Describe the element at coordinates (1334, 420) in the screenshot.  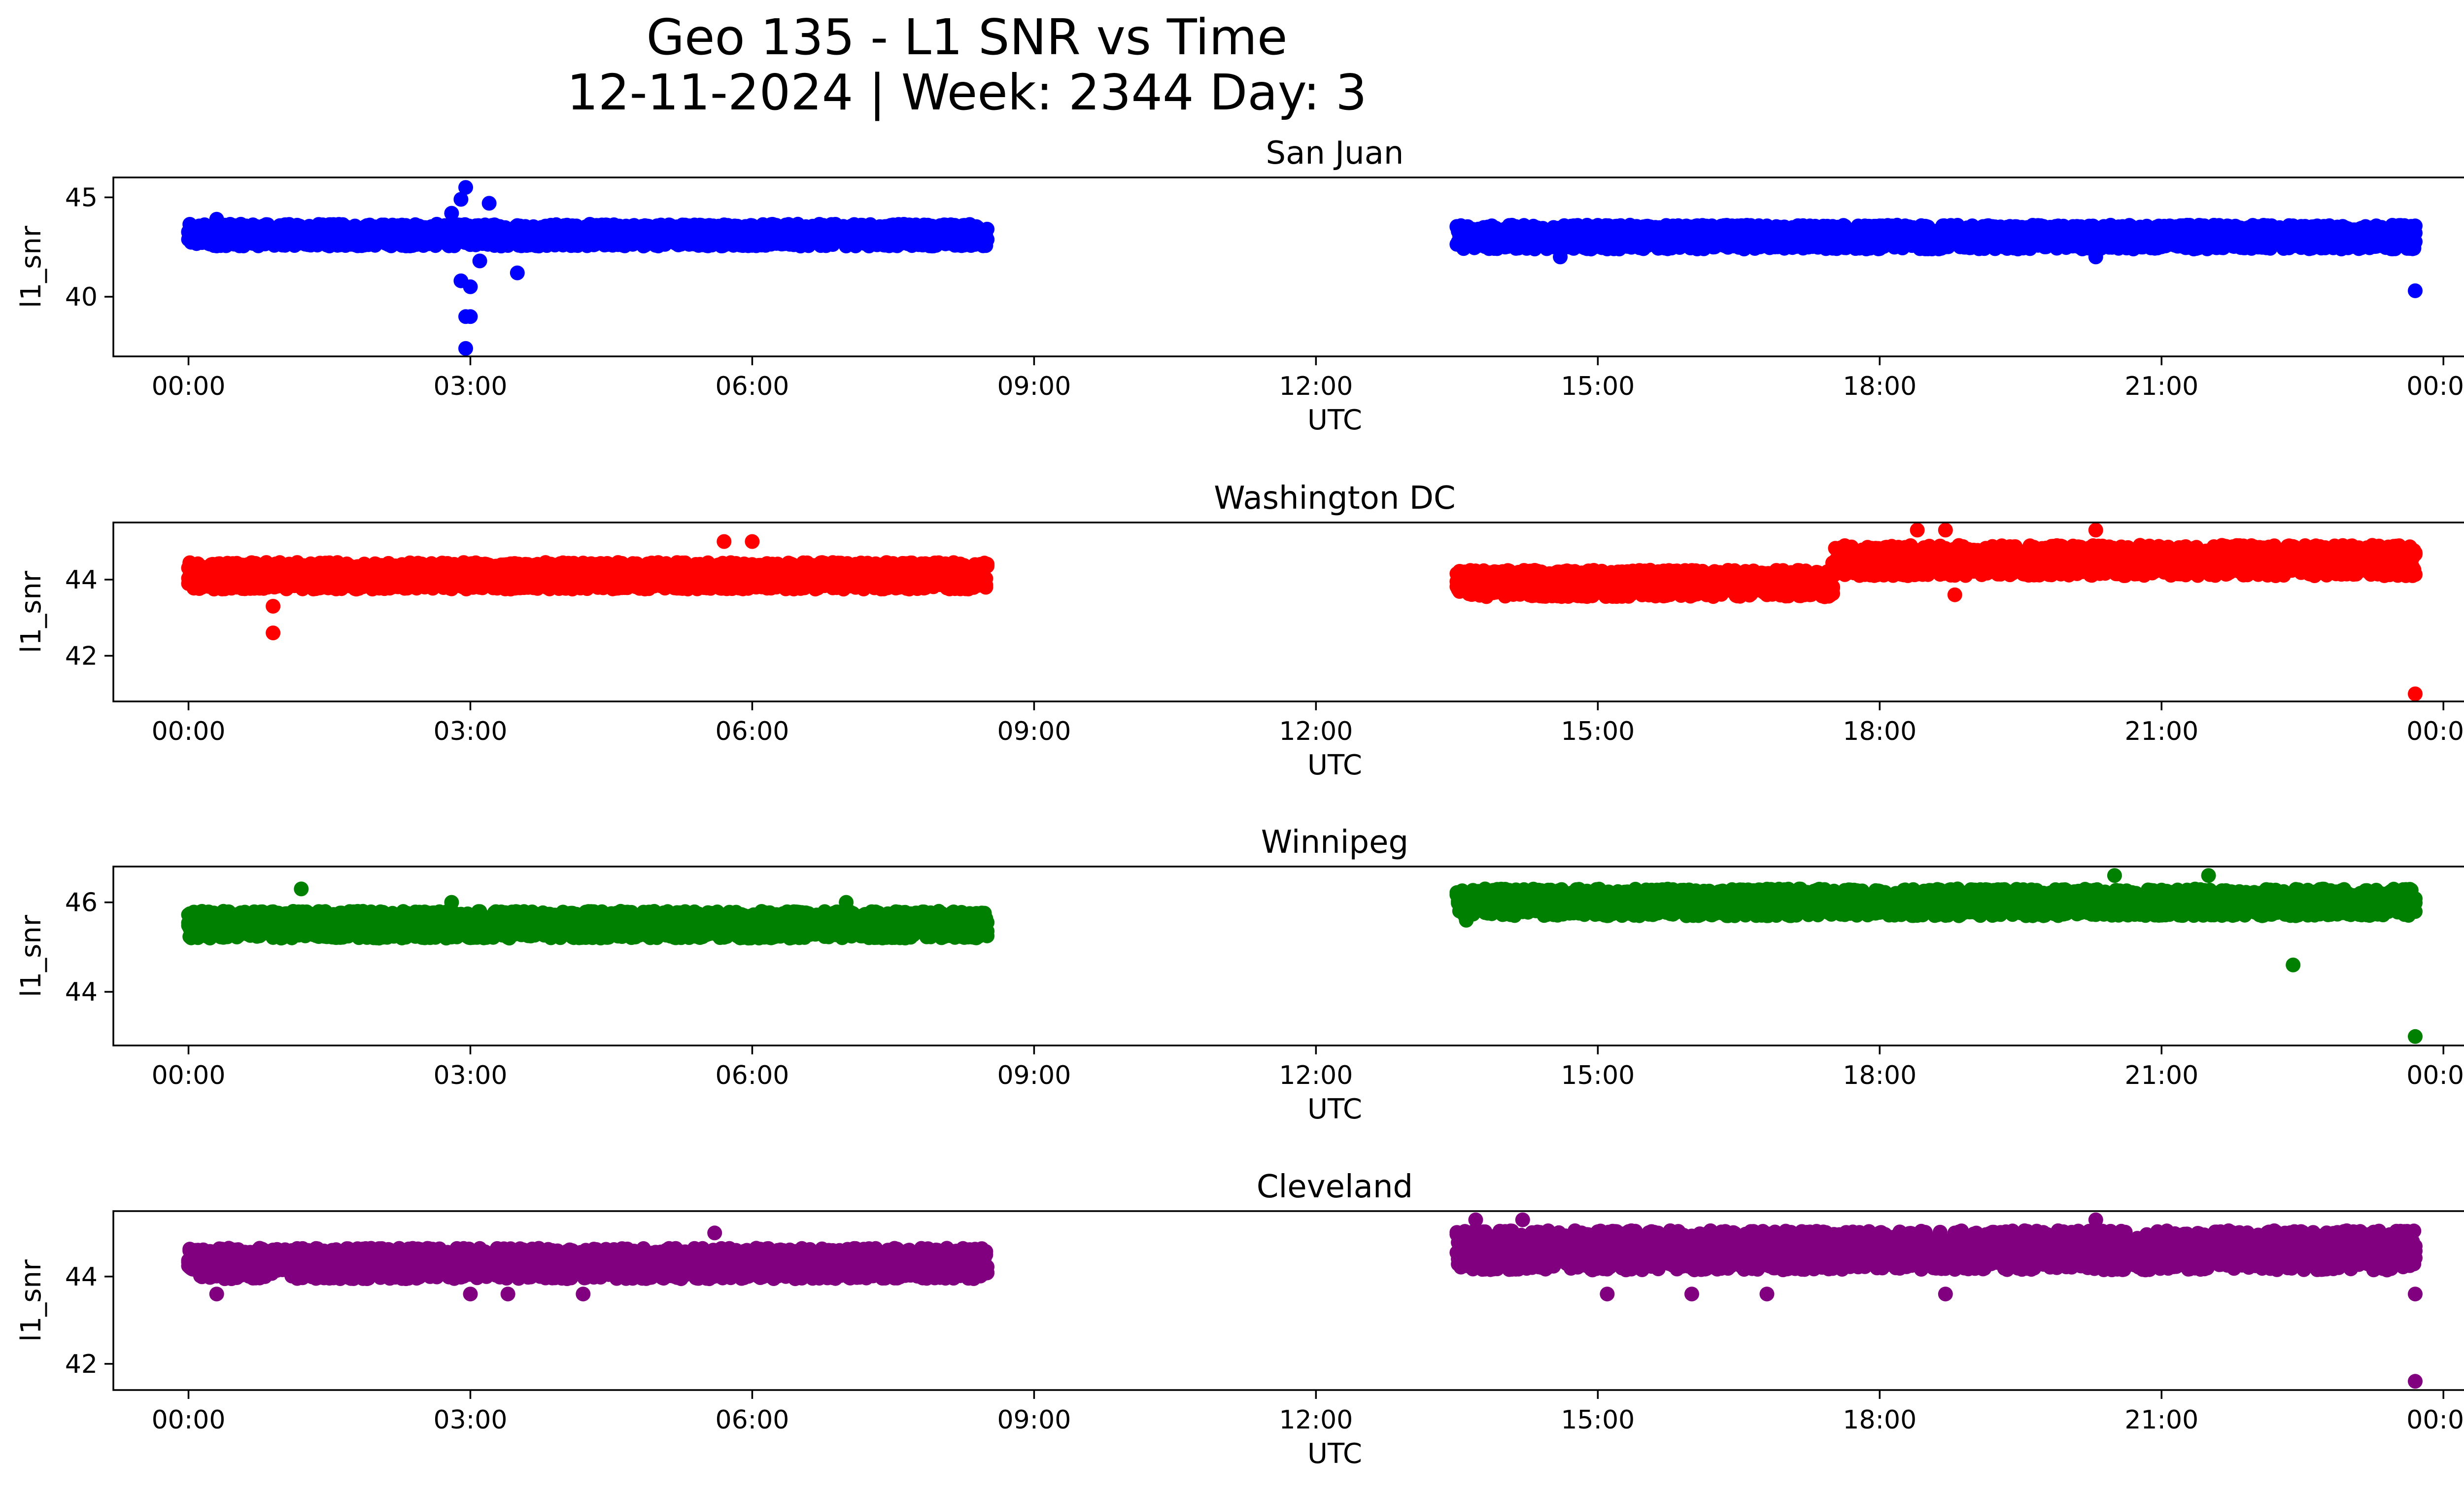
I see `x-axis-label: UTC` at that location.